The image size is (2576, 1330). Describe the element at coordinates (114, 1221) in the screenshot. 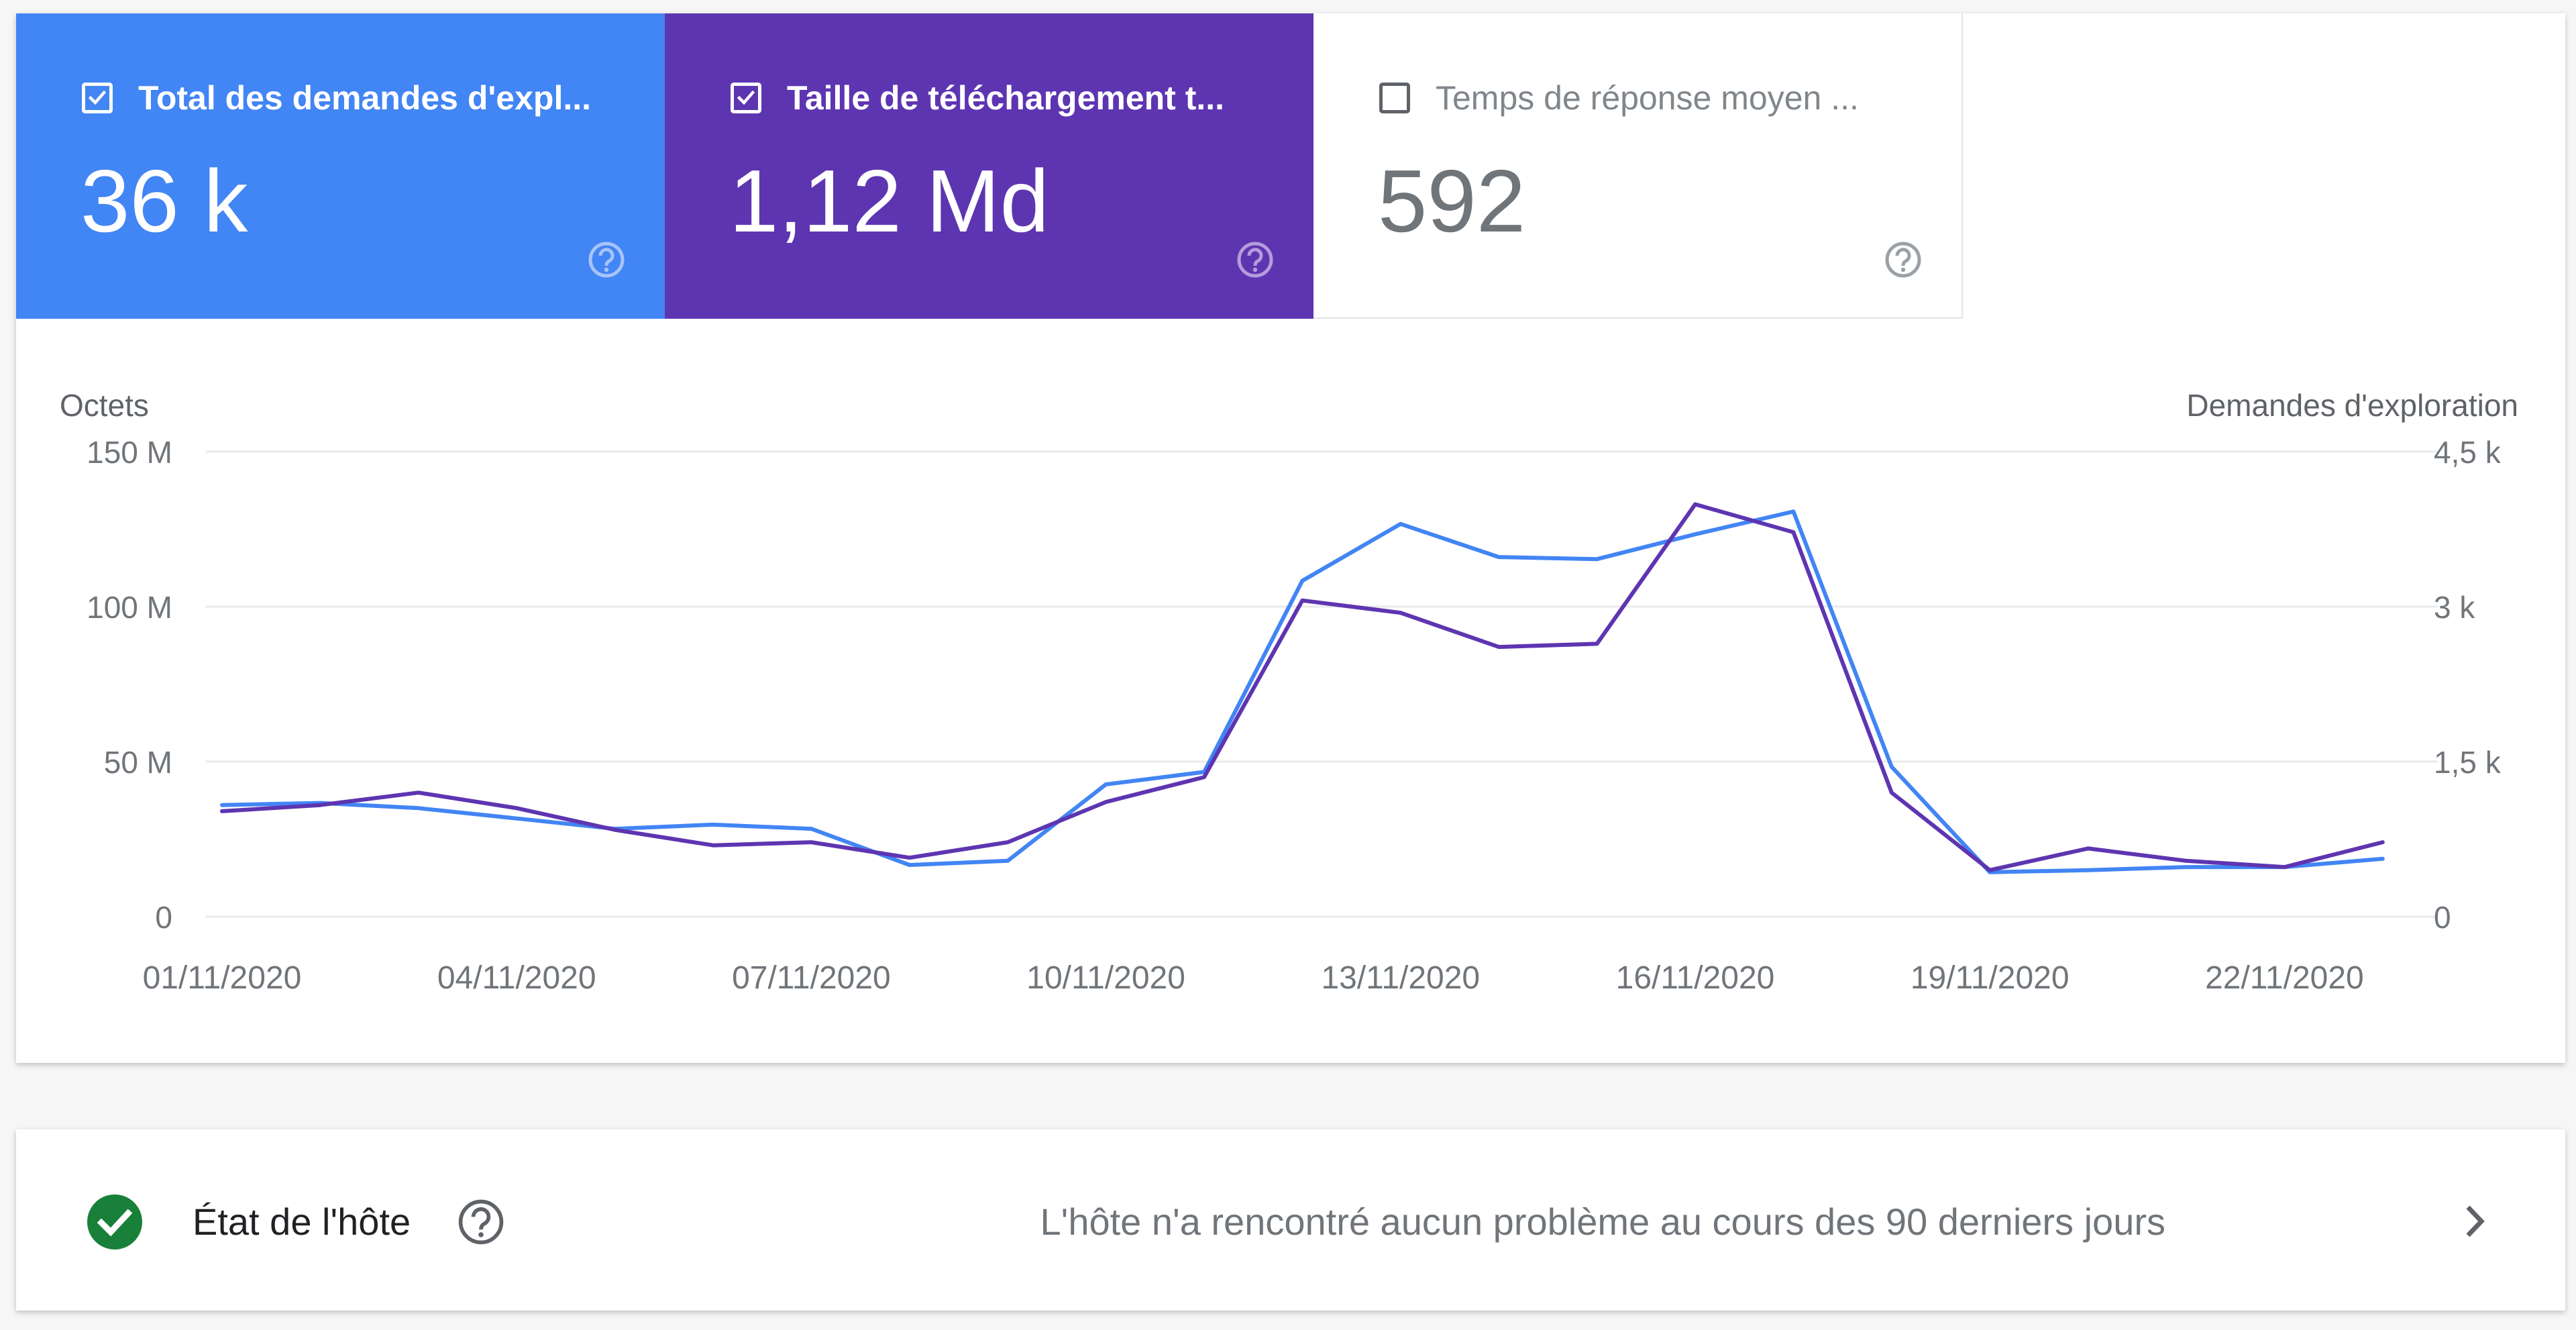

I see `check-circle-icon` at that location.